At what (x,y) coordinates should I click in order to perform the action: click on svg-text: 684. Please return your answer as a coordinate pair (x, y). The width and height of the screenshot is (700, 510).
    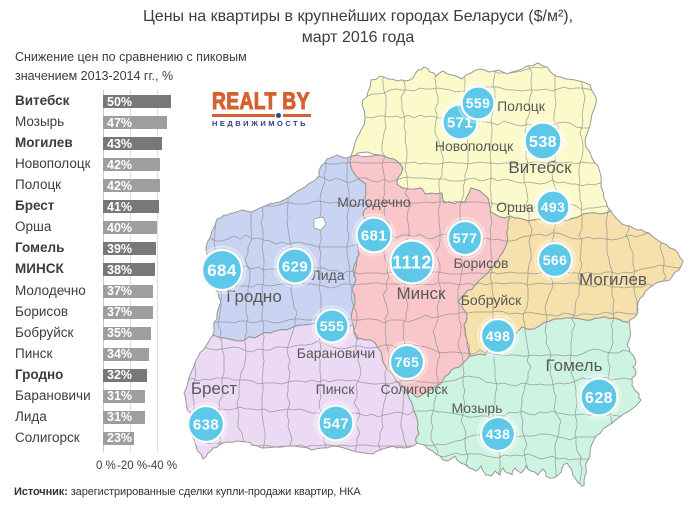
    Looking at the image, I should click on (222, 270).